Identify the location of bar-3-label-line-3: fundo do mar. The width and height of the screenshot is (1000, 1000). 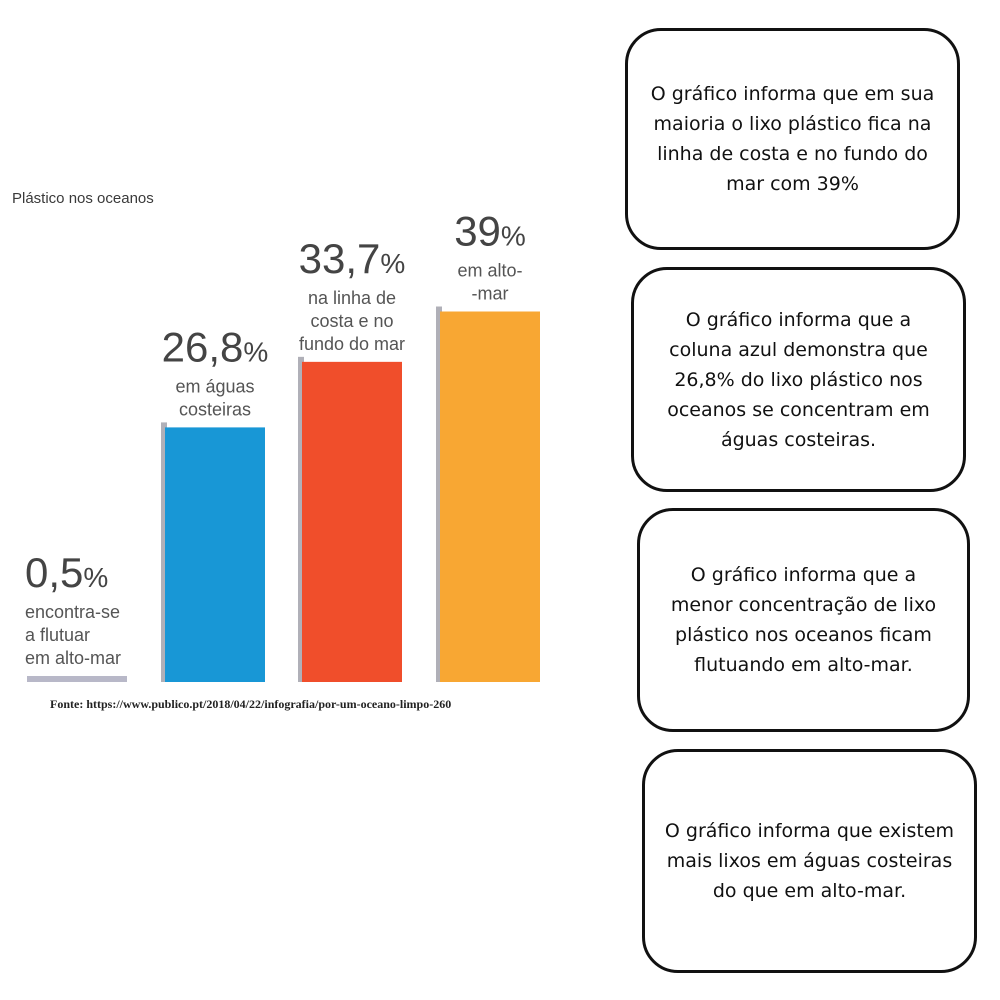
(352, 344).